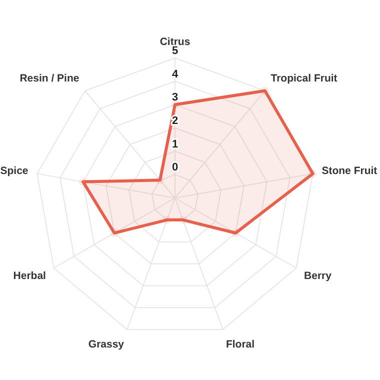 This screenshot has height=380, width=380. Describe the element at coordinates (106, 344) in the screenshot. I see `spoke-label: Grassy` at that location.